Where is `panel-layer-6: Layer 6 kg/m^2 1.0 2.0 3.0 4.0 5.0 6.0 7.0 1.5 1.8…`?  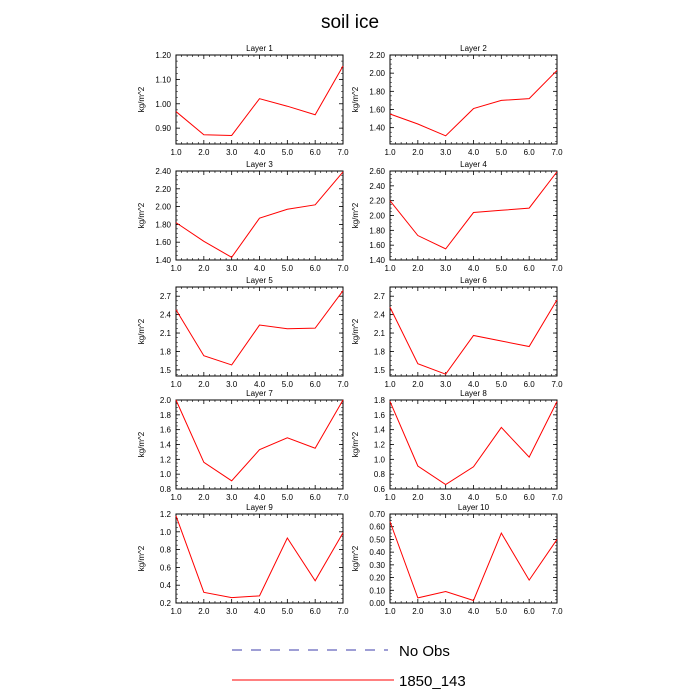
panel-layer-6: Layer 6 kg/m^2 1.0 2.0 3.0 4.0 5.0 6.0 7.0 1.5 1.8… is located at coordinates (457, 332).